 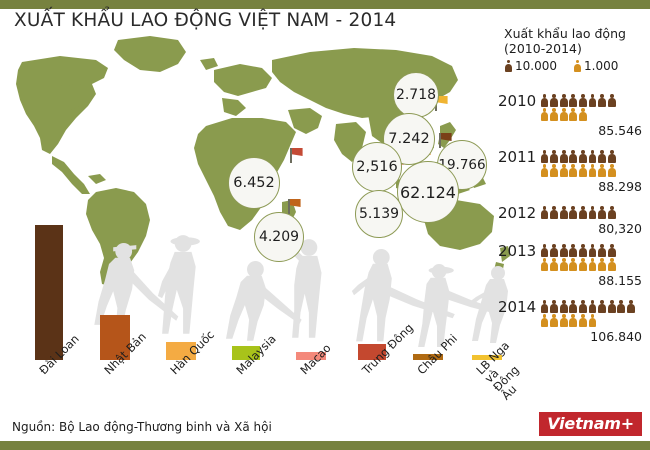 I want to click on map-bubble-0: 2.718, so click(x=416, y=95).